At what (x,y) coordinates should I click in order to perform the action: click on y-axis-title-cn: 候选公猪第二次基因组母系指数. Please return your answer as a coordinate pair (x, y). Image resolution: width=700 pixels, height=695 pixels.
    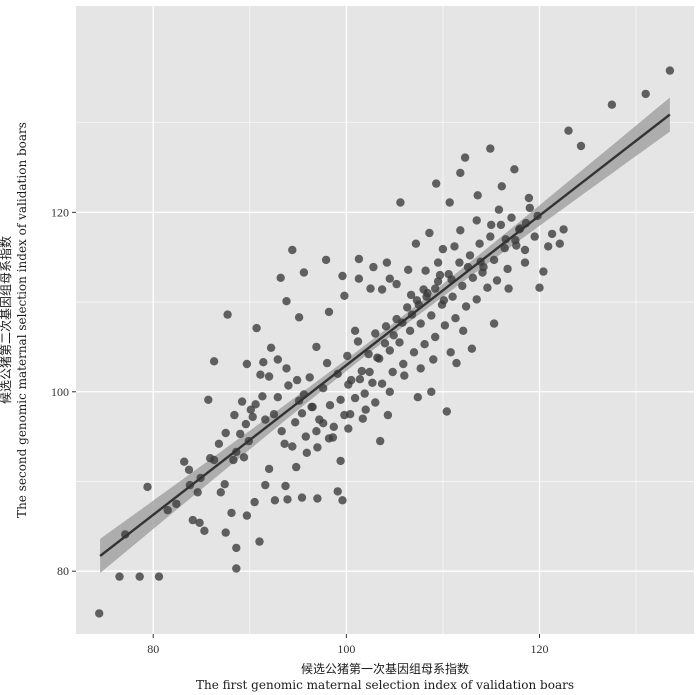
    Looking at the image, I should click on (6, 320).